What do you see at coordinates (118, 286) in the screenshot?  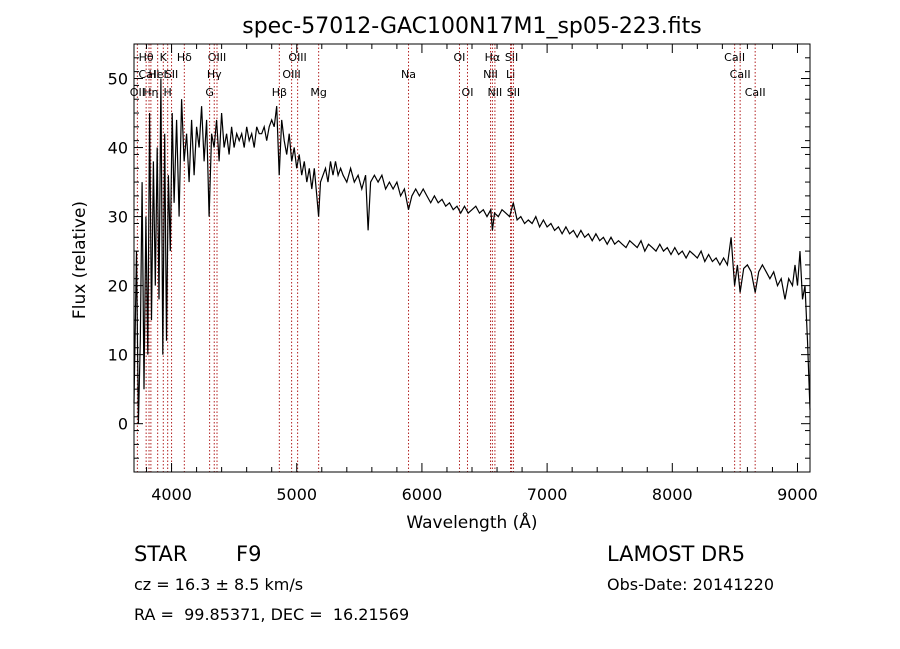 I see `y-tick-label: 20` at bounding box center [118, 286].